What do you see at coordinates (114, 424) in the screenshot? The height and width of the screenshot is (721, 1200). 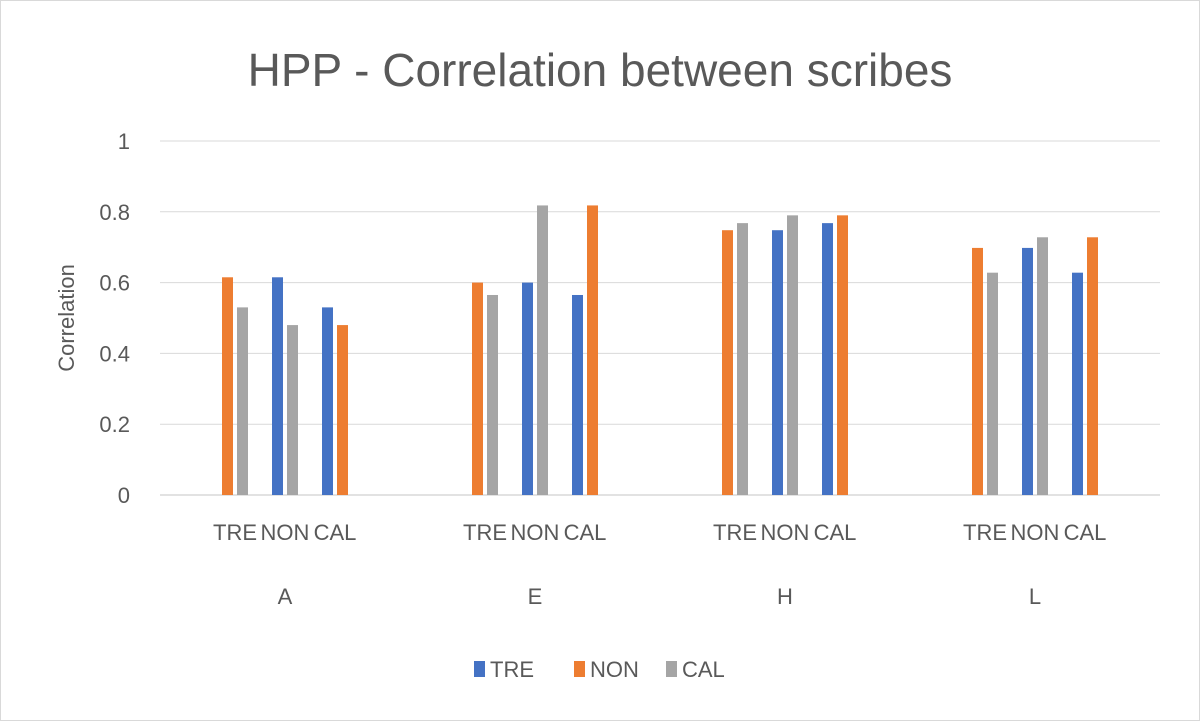 I see `y-tick-label: 0.2` at bounding box center [114, 424].